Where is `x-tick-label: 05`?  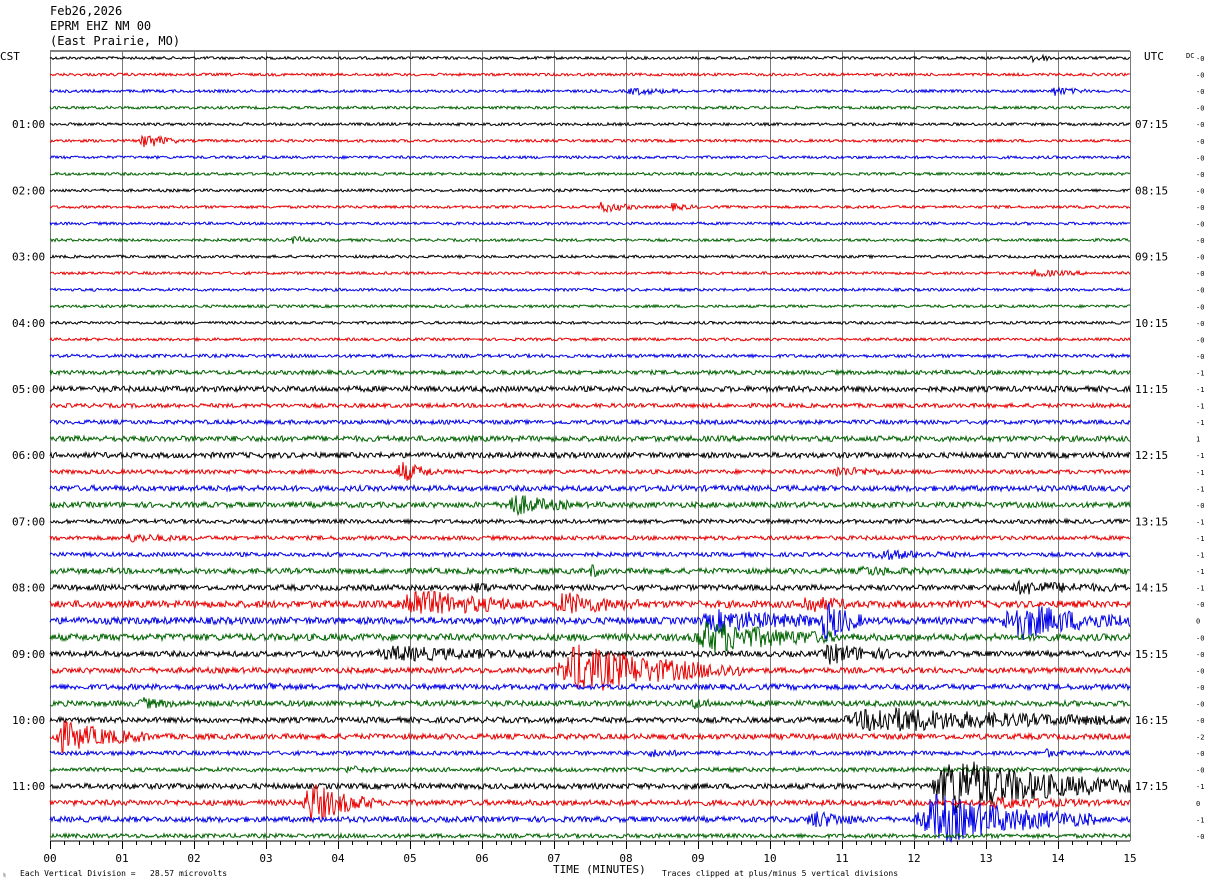
x-tick-label: 05 is located at coordinates (409, 858).